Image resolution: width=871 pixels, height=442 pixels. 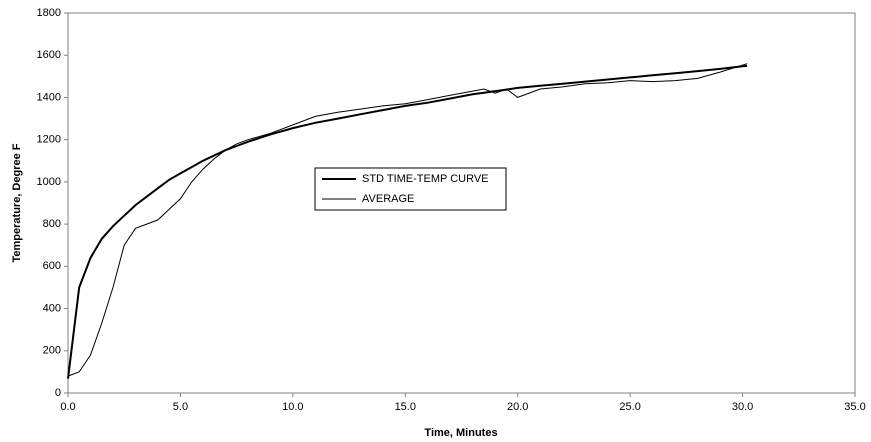 I want to click on y-tick-label: 200, so click(x=52, y=351).